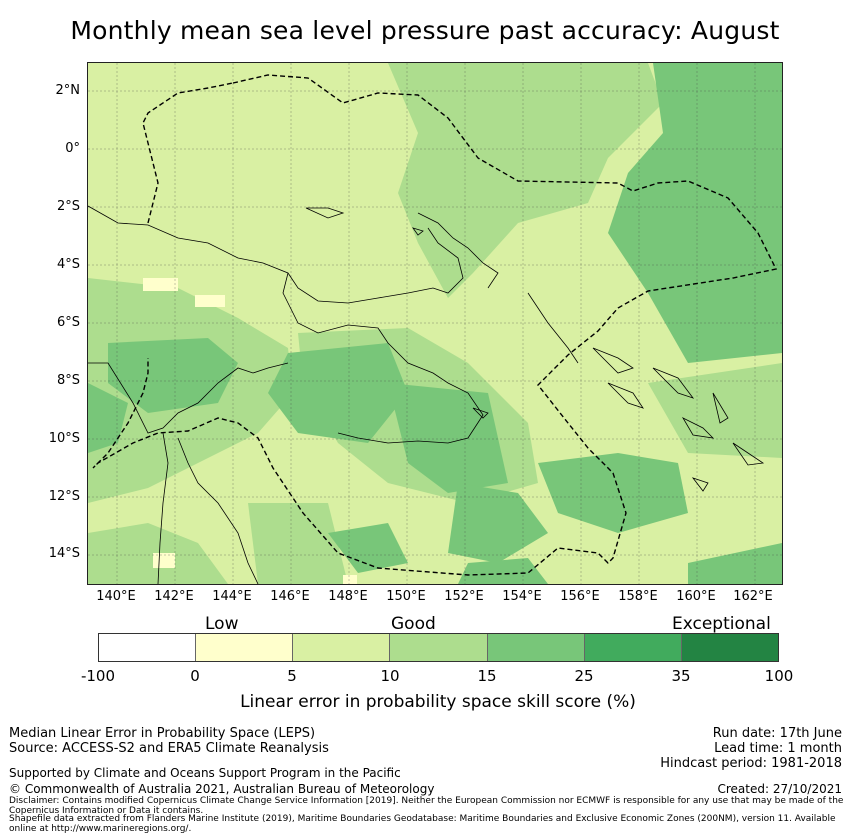 This screenshot has width=850, height=839. What do you see at coordinates (116, 596) in the screenshot?
I see `lon-label-140e: 140°E` at bounding box center [116, 596].